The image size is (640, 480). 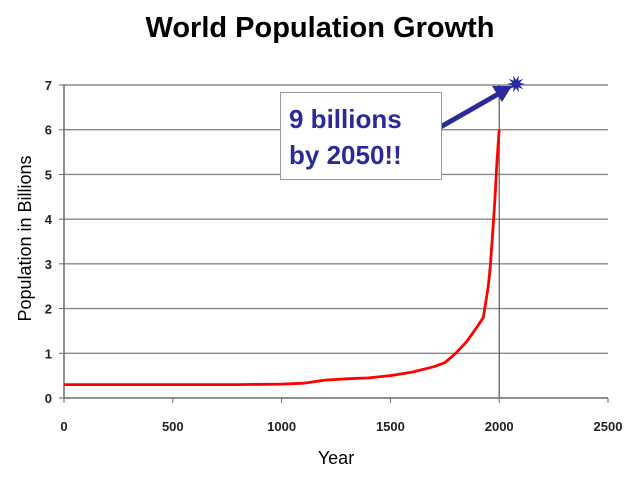 I want to click on x-tick-label-500: 500, so click(x=173, y=426).